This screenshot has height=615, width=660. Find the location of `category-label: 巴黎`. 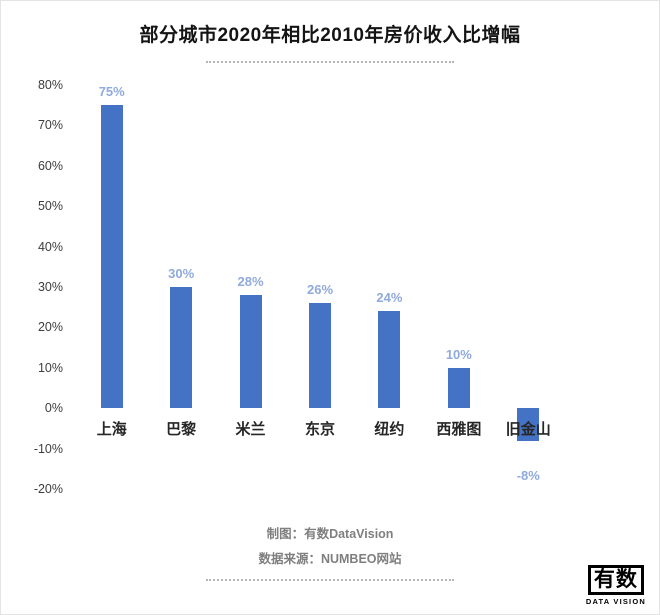

category-label: 巴黎 is located at coordinates (181, 430).